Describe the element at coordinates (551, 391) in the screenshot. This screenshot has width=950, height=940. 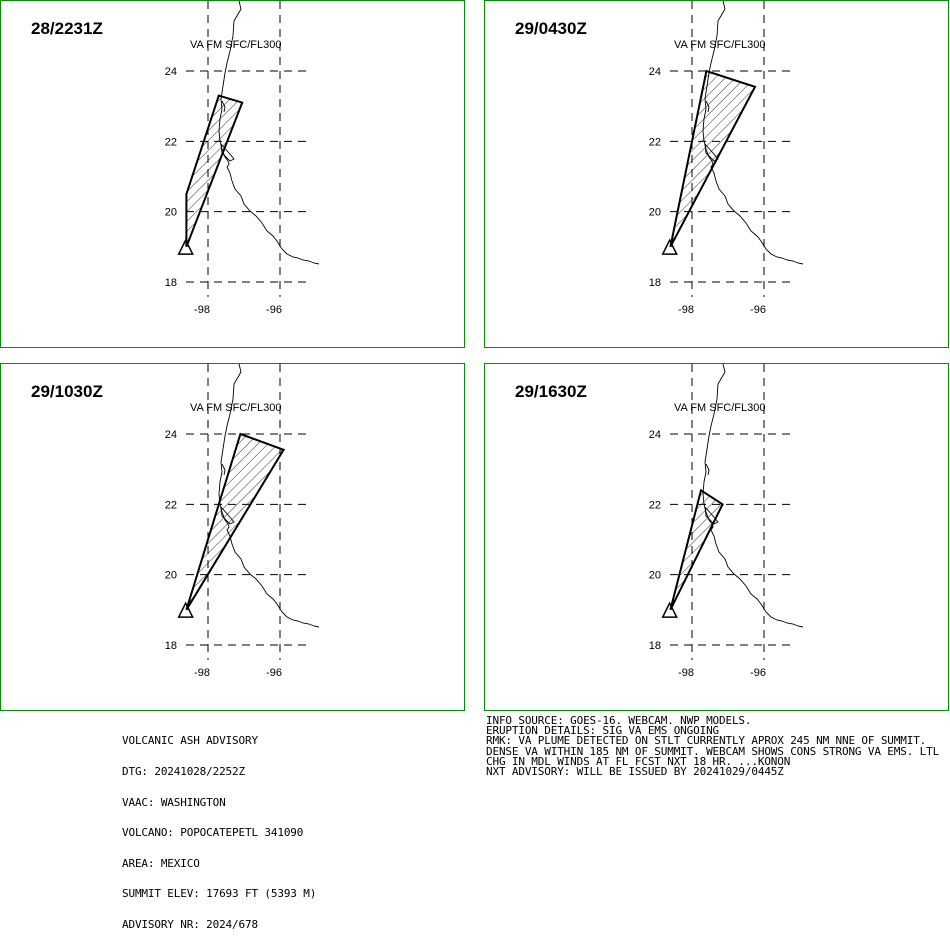
I see `panel-time: 29/1630Z` at that location.